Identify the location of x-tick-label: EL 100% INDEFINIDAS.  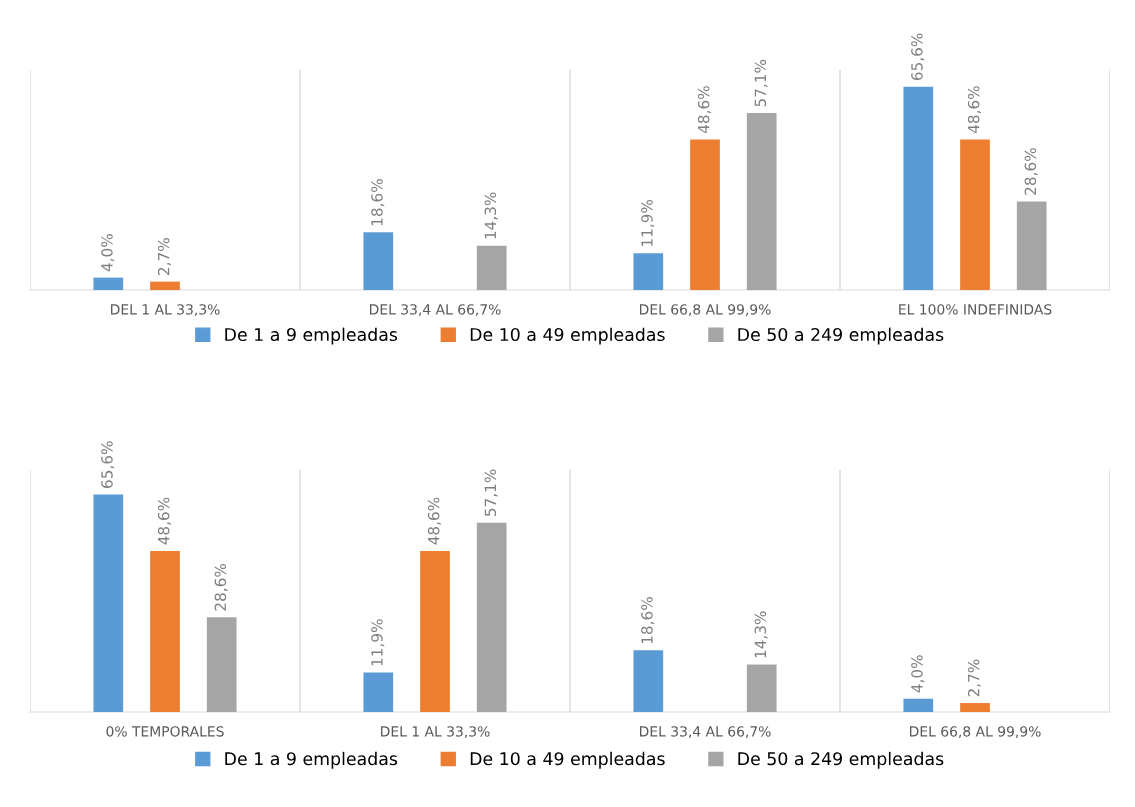
(975, 309).